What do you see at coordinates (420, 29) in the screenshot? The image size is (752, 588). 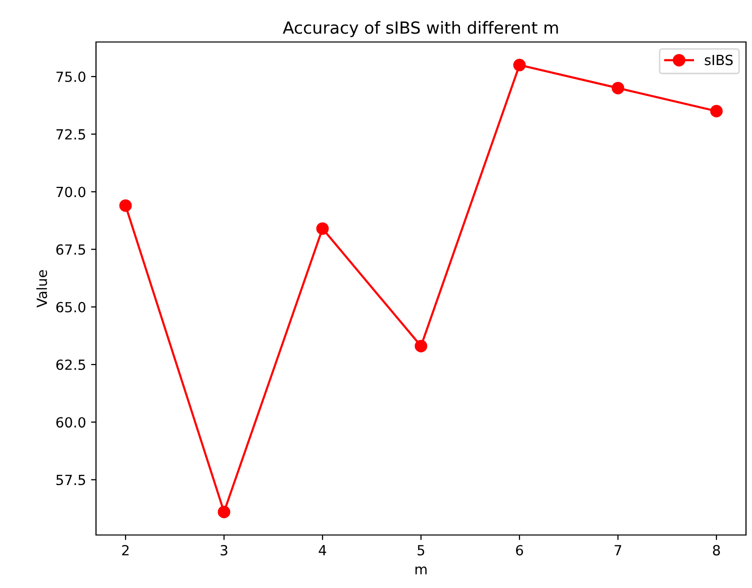 I see `chart-title: Accuracy of sIBS with different m` at bounding box center [420, 29].